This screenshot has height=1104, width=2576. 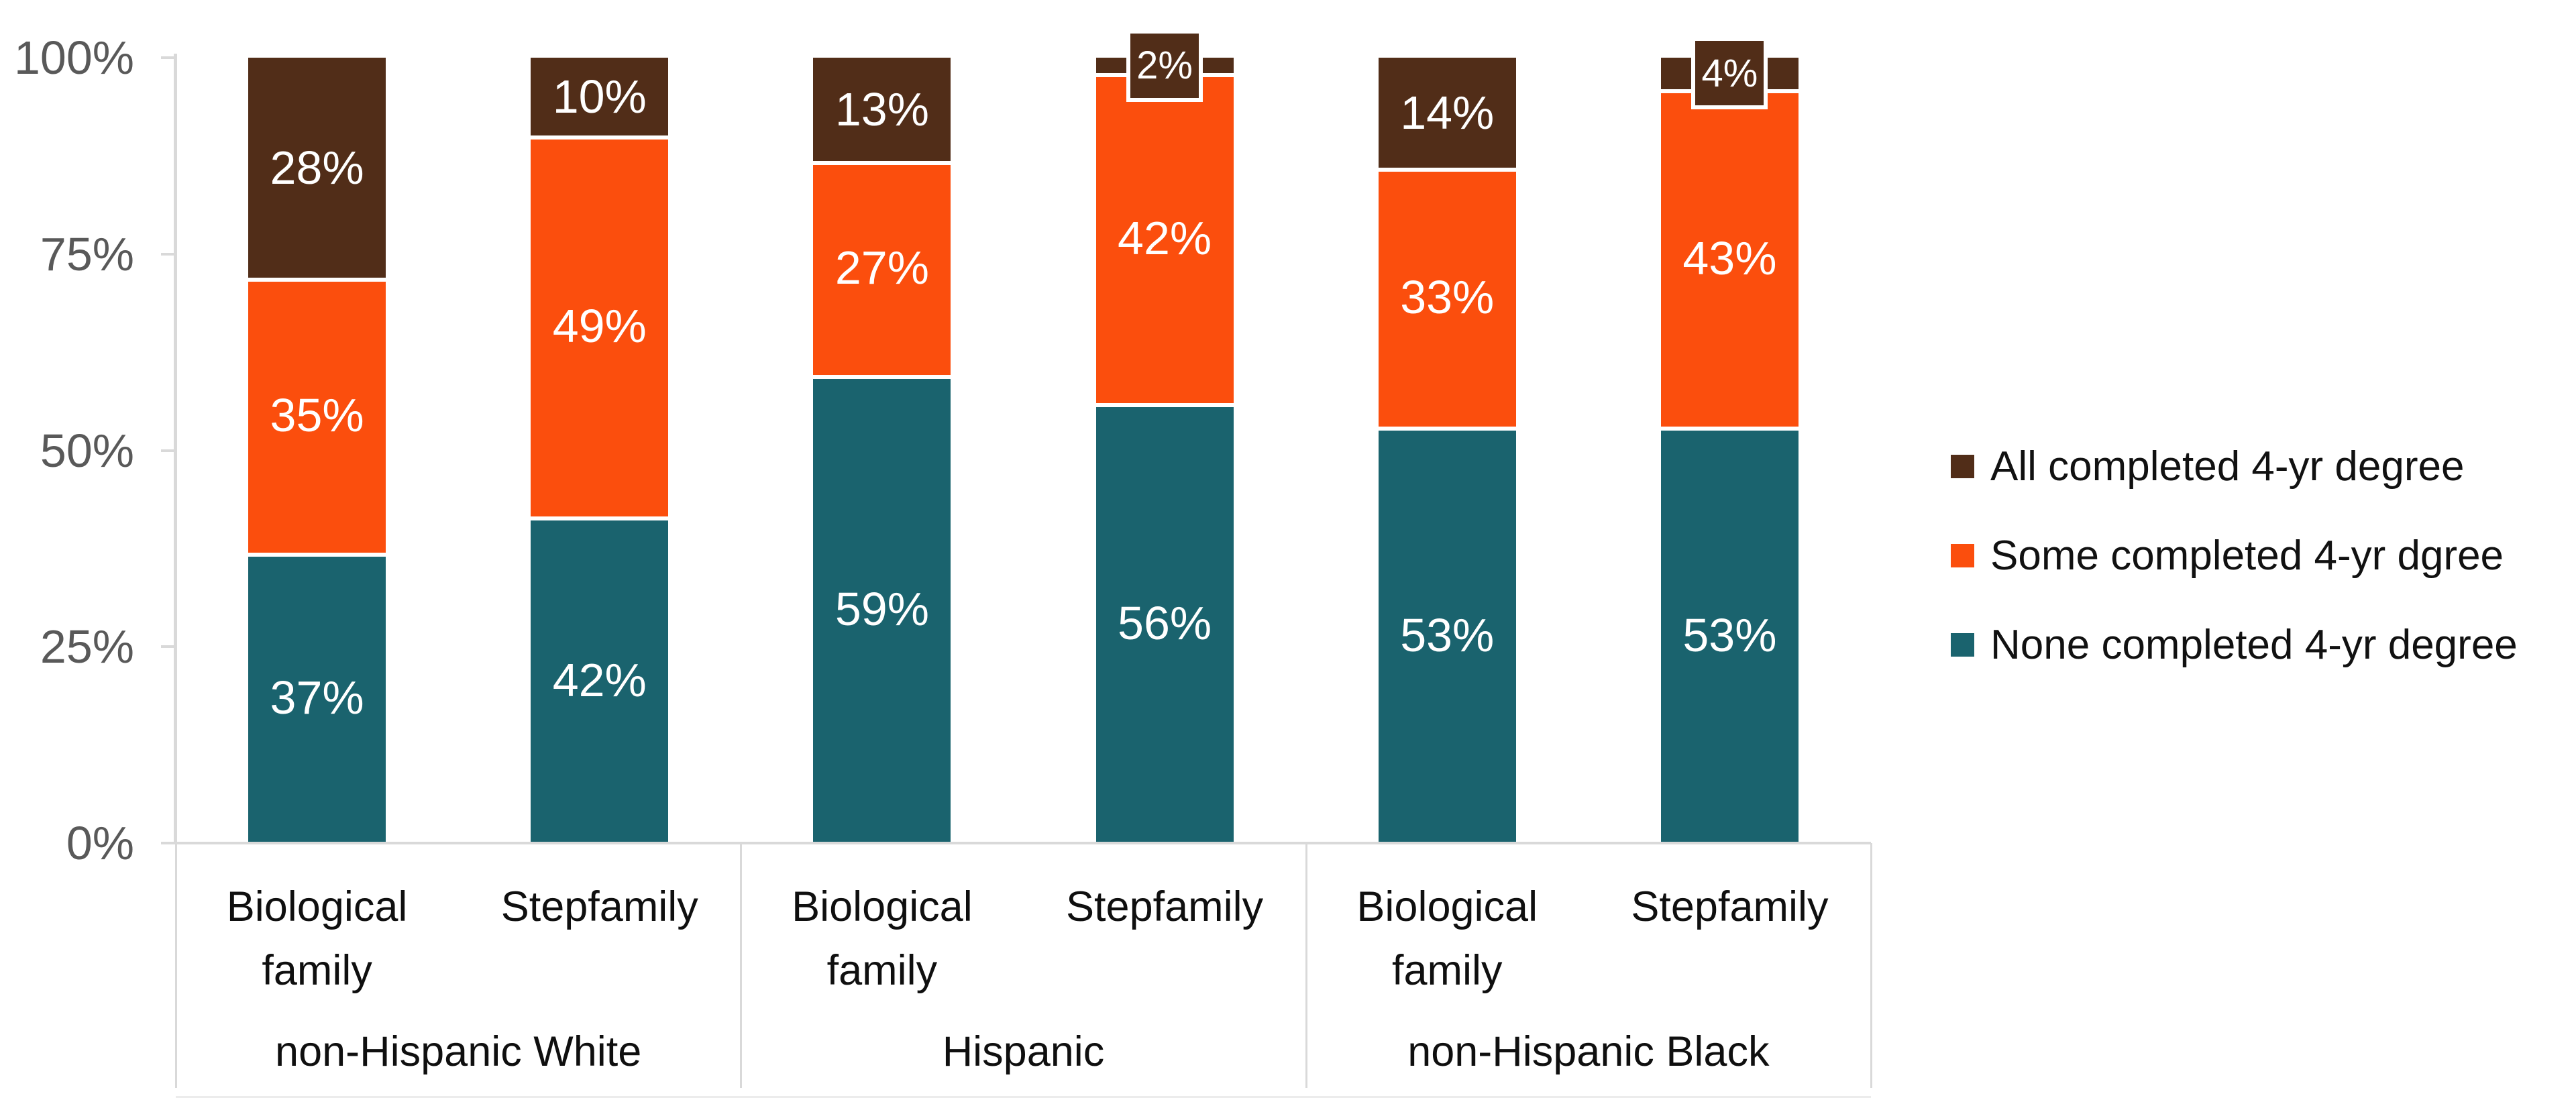 What do you see at coordinates (1588, 1051) in the screenshot?
I see `group-label: non-Hispanic Black` at bounding box center [1588, 1051].